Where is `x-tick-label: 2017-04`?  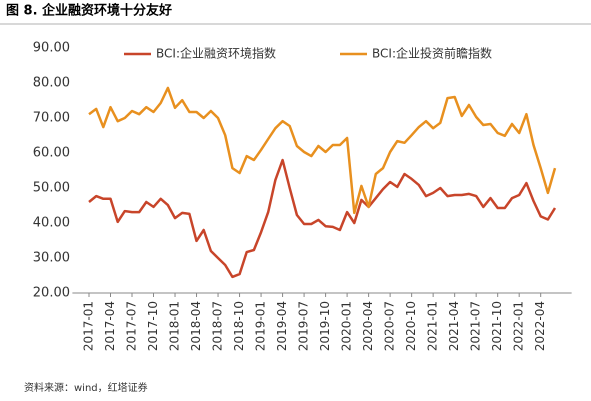 x-tick-label: 2017-04 is located at coordinates (110, 326).